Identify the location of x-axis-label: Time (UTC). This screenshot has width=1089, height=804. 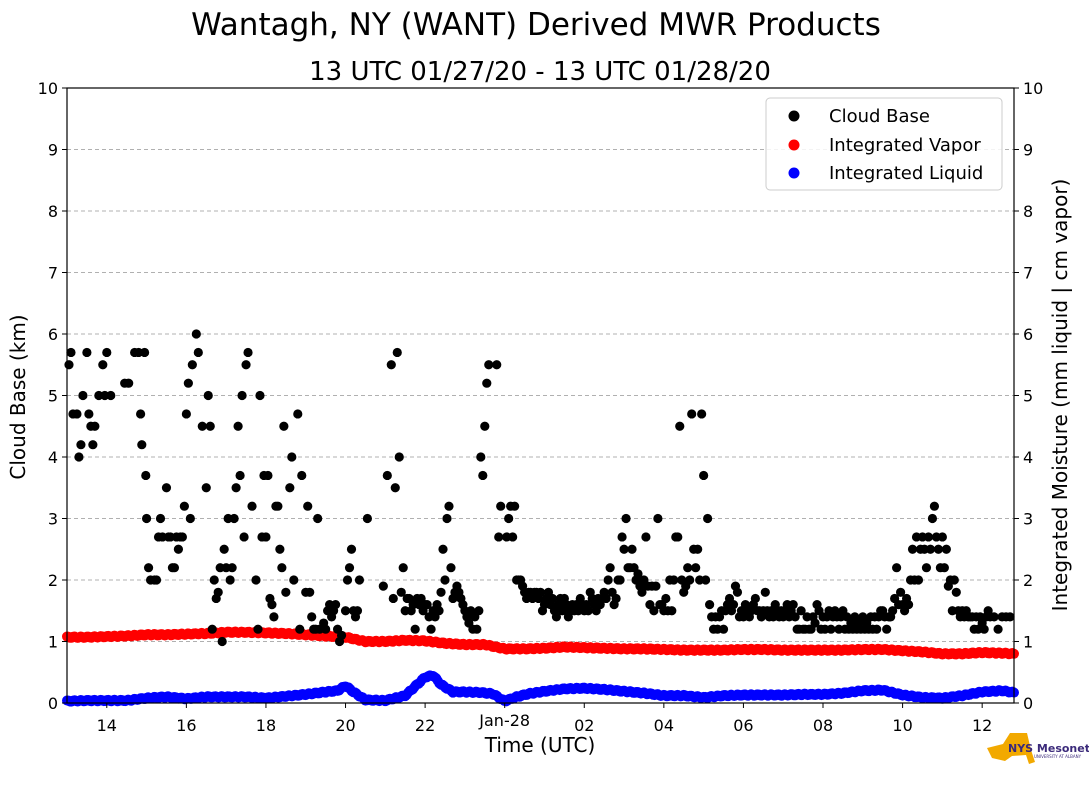
(540, 745).